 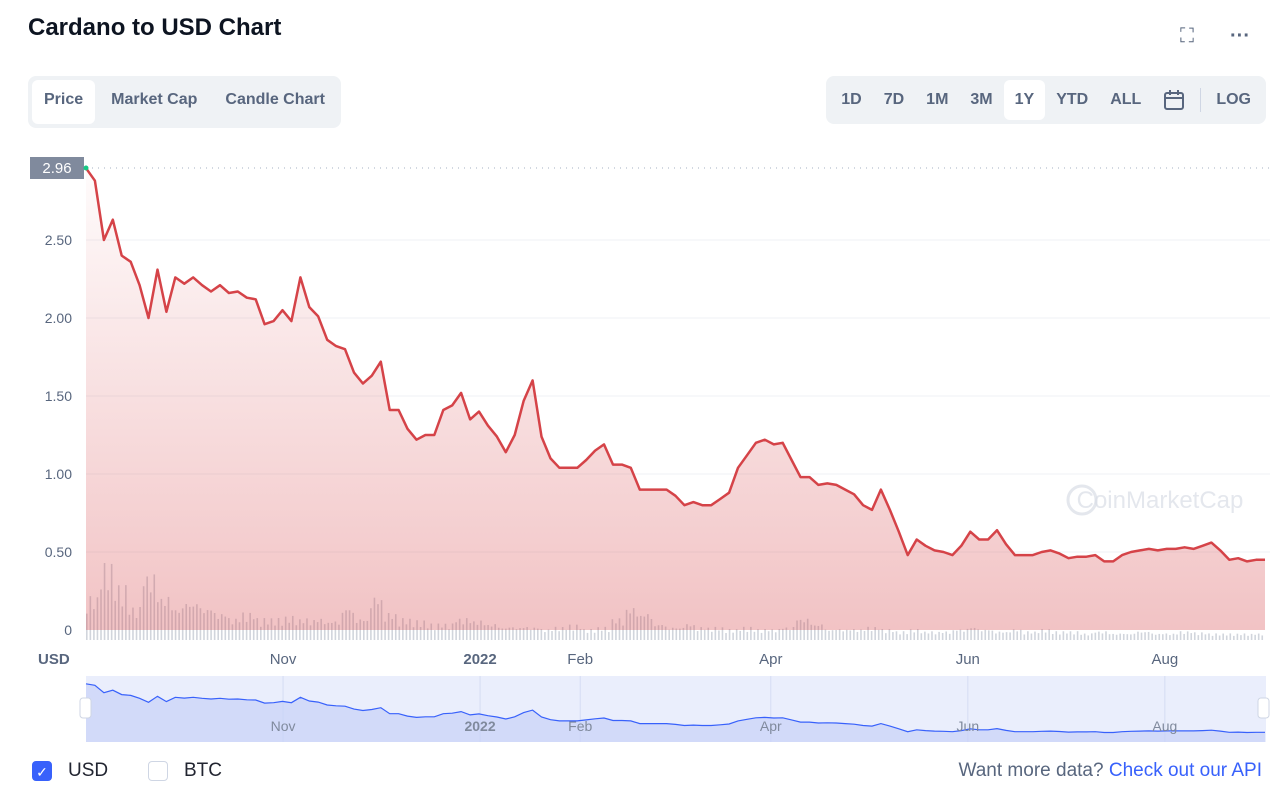 What do you see at coordinates (70, 771) in the screenshot?
I see `legend-usd: ✓ USD` at bounding box center [70, 771].